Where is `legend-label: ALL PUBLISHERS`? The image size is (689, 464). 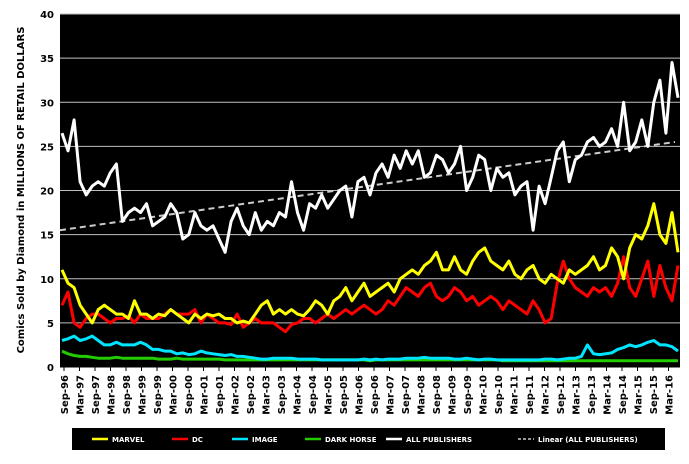
legend-label: ALL PUBLISHERS is located at coordinates (439, 440).